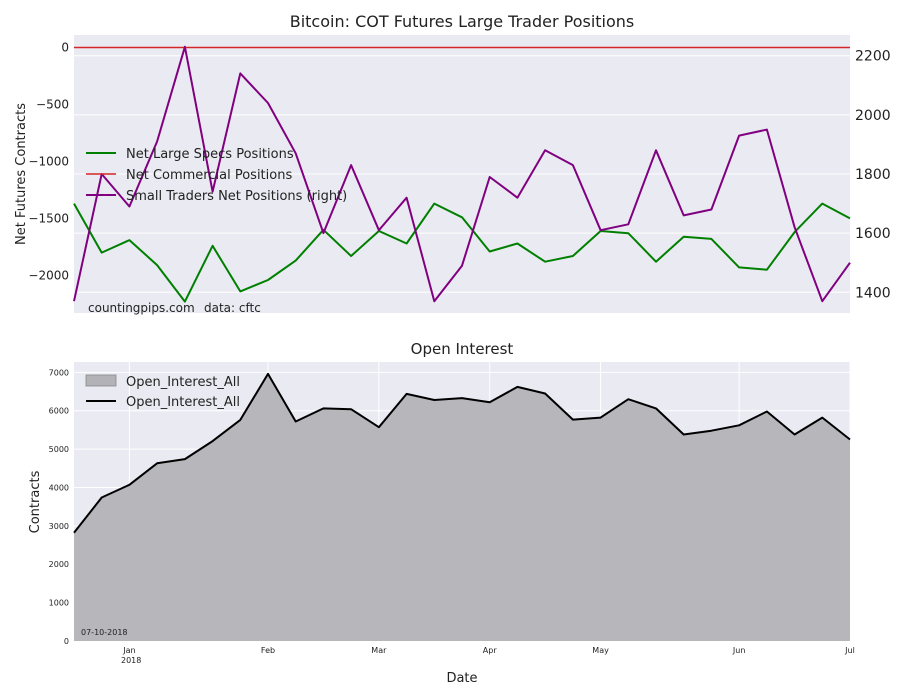 This screenshot has height=700, width=900. What do you see at coordinates (52, 105) in the screenshot?
I see `positions-y-tick-label: −500` at bounding box center [52, 105].